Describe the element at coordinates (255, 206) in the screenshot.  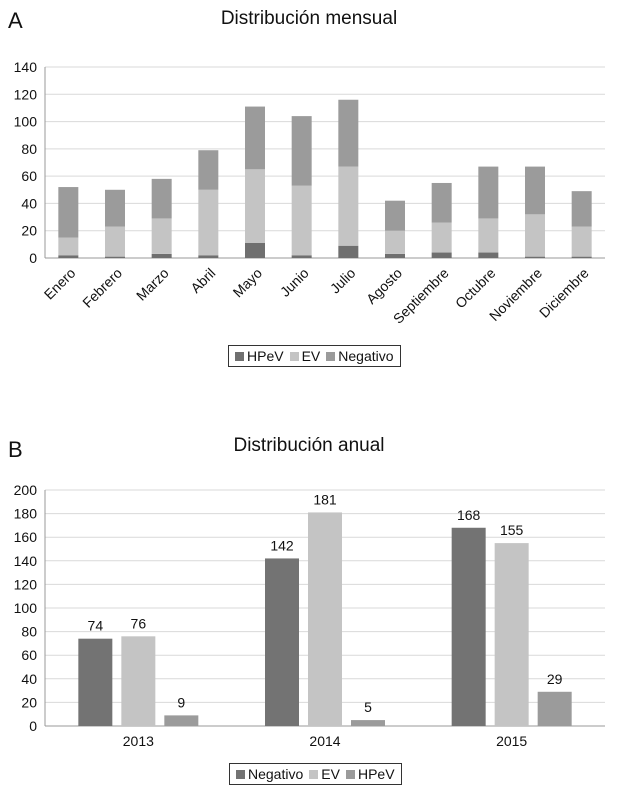
I see `bar-segment-ev-mayo` at that location.